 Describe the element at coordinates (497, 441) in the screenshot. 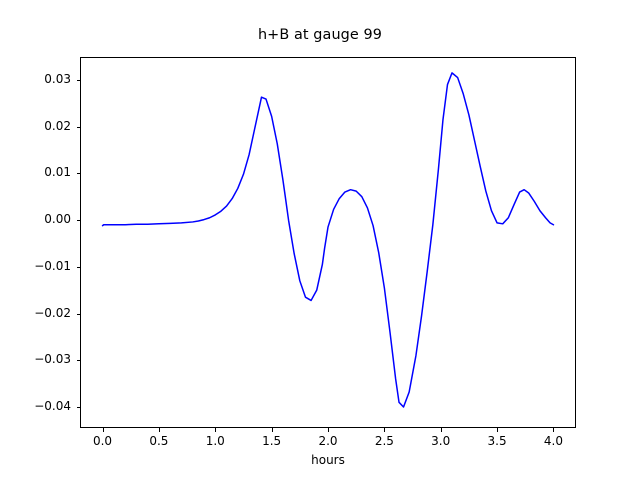

I see `x-tick-label: 3.5` at that location.